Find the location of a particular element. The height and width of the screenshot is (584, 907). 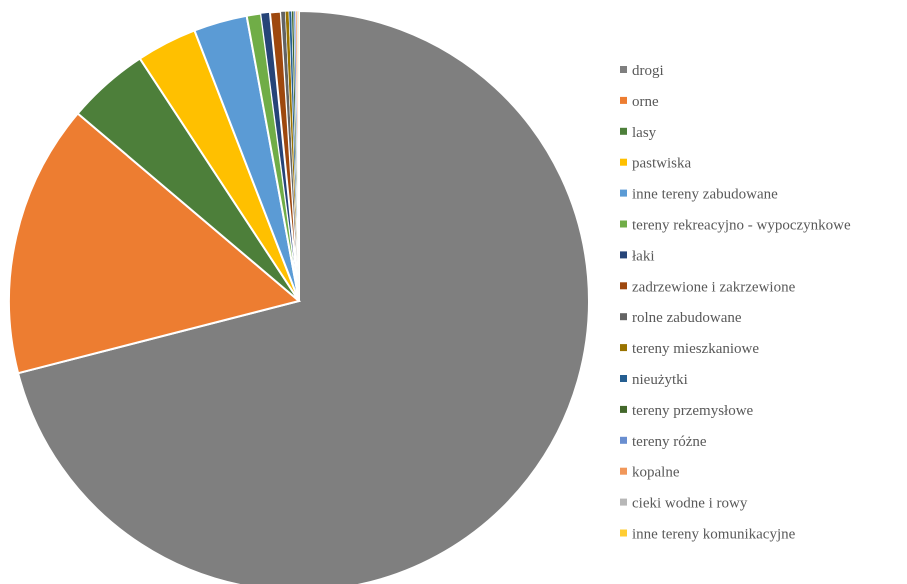

legend-item: łaki is located at coordinates (637, 256).